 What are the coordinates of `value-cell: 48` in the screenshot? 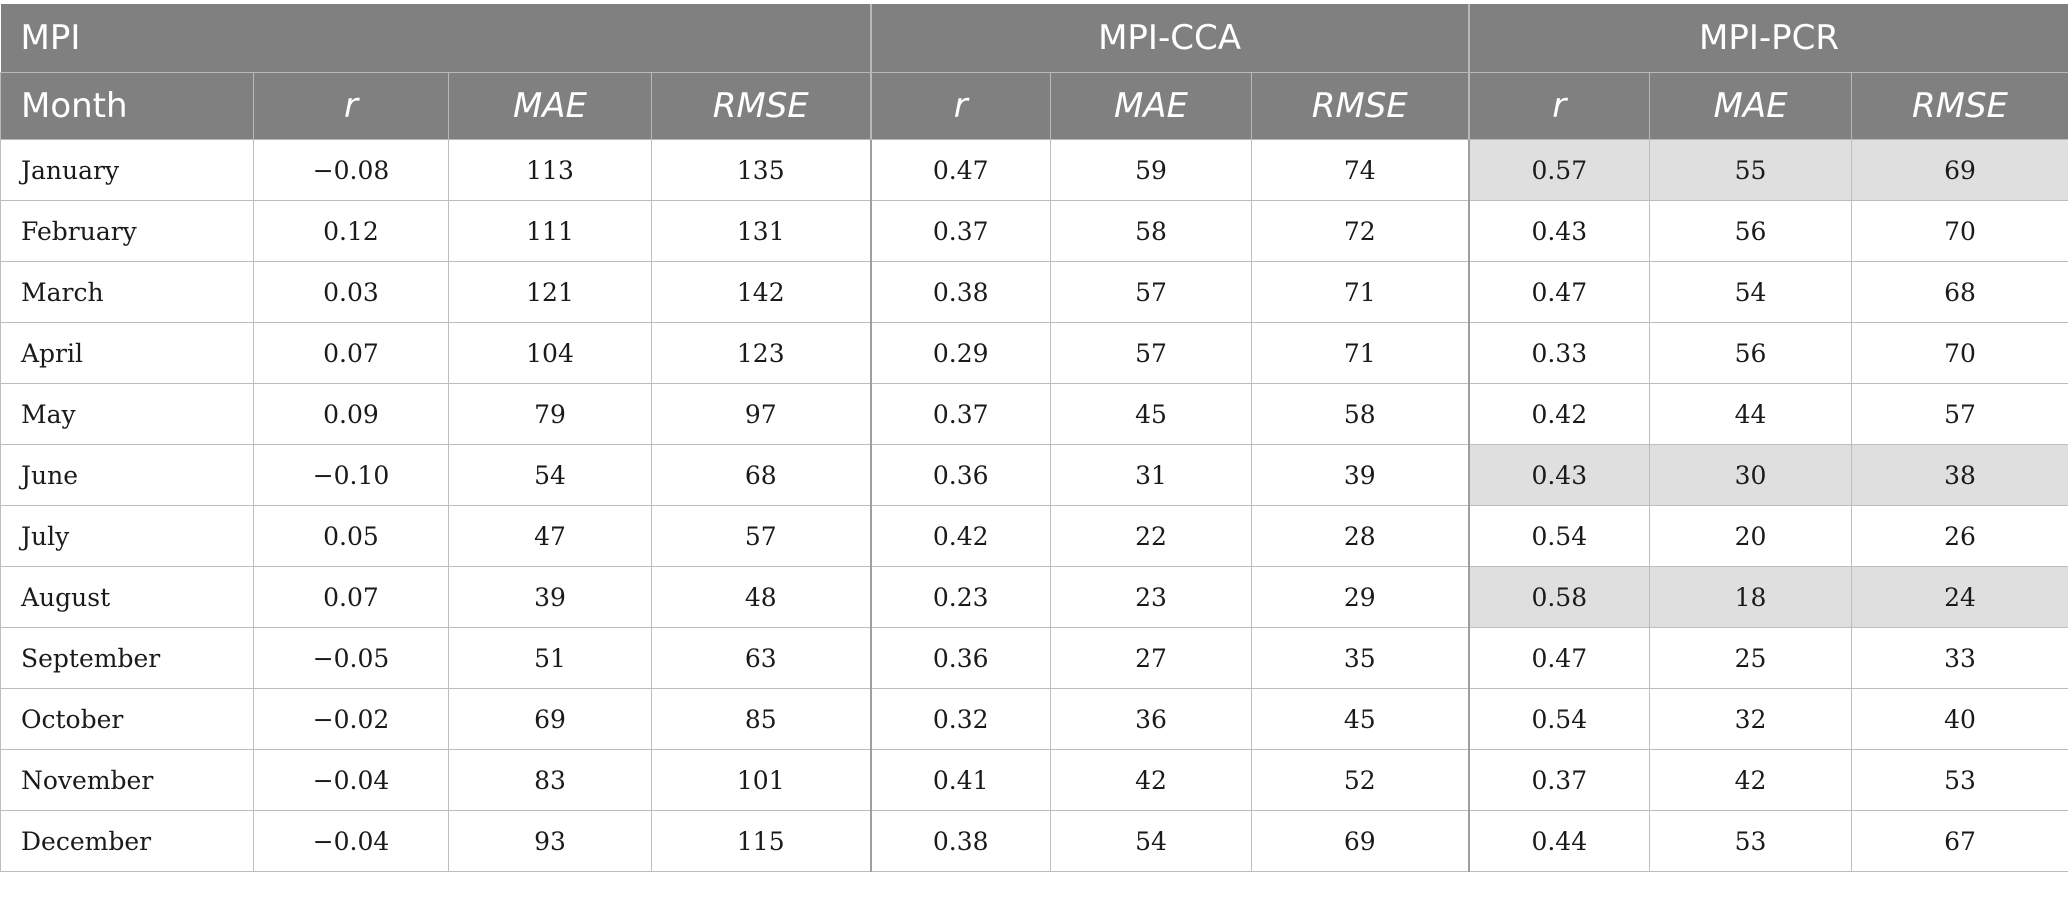 It's located at (761, 597).